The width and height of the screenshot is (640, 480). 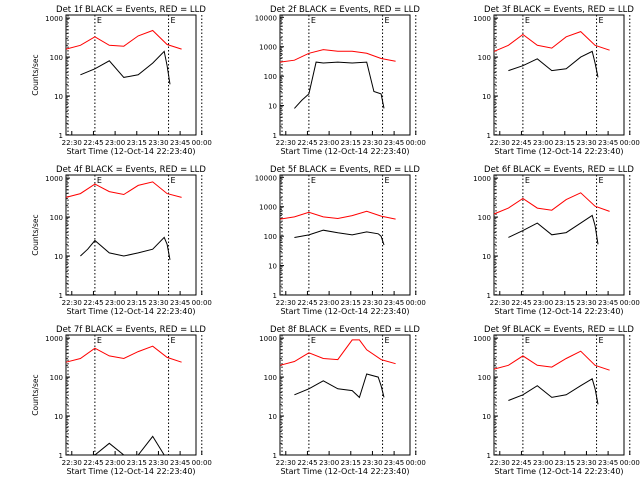 I want to click on chart-title: Det 5f BLACK = Events, RED = LLD, so click(x=345, y=170).